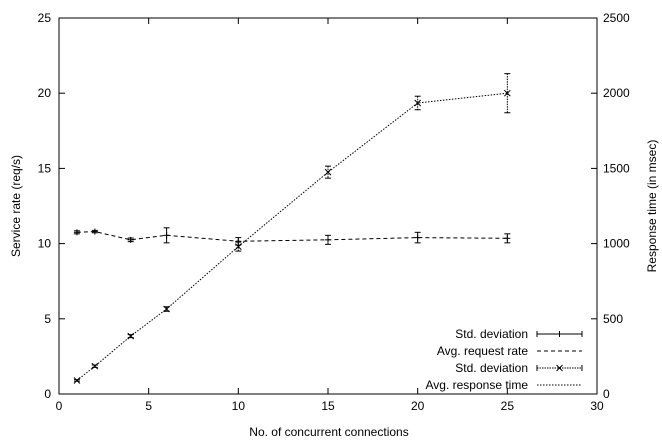  What do you see at coordinates (47, 394) in the screenshot?
I see `y-tick-label: 0` at bounding box center [47, 394].